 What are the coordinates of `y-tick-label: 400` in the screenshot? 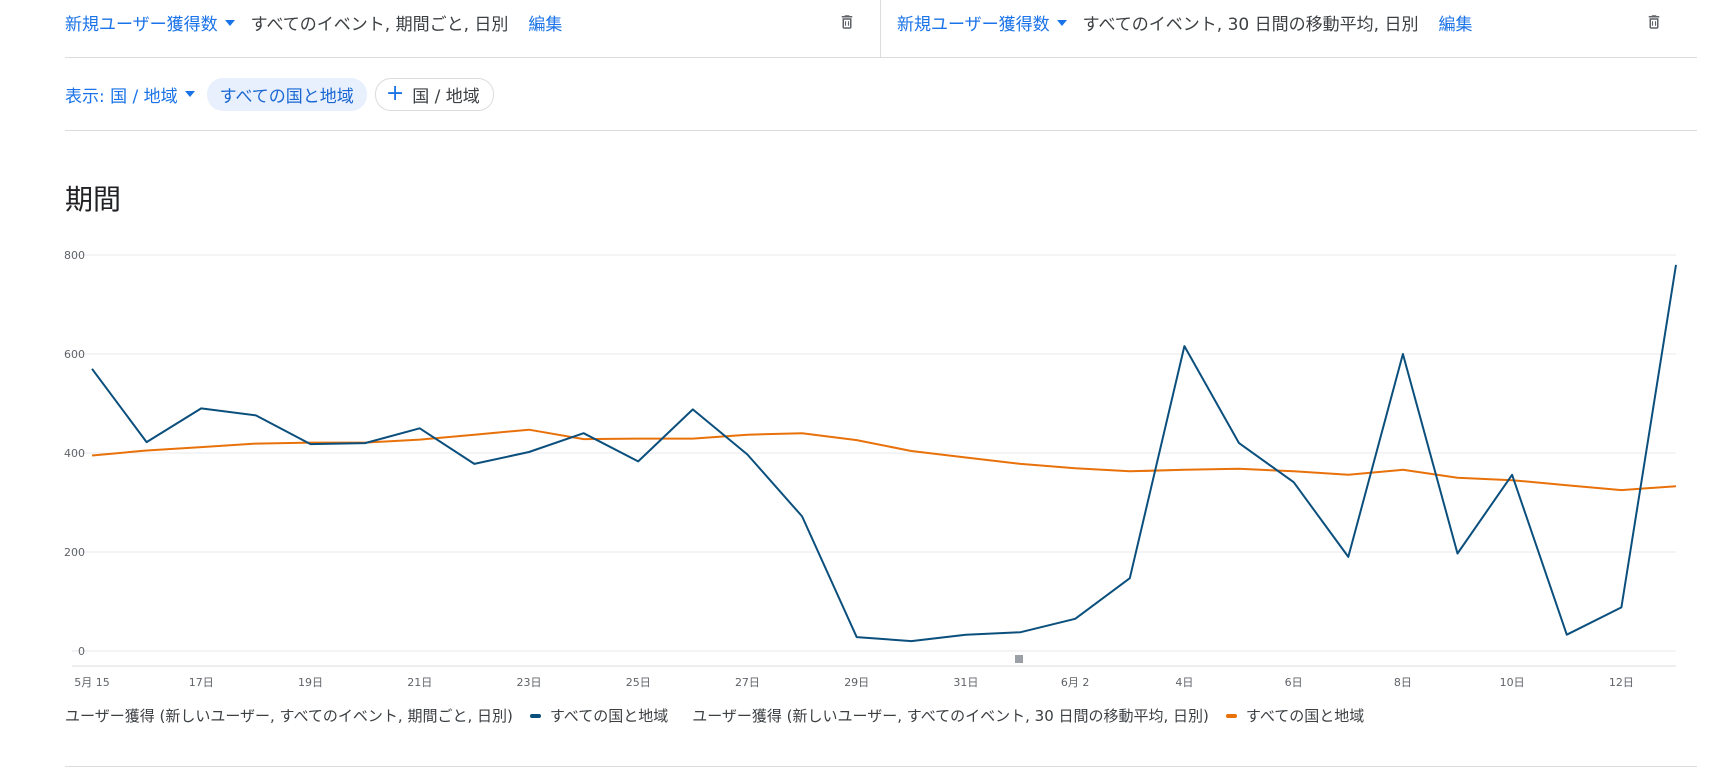 It's located at (74, 453).